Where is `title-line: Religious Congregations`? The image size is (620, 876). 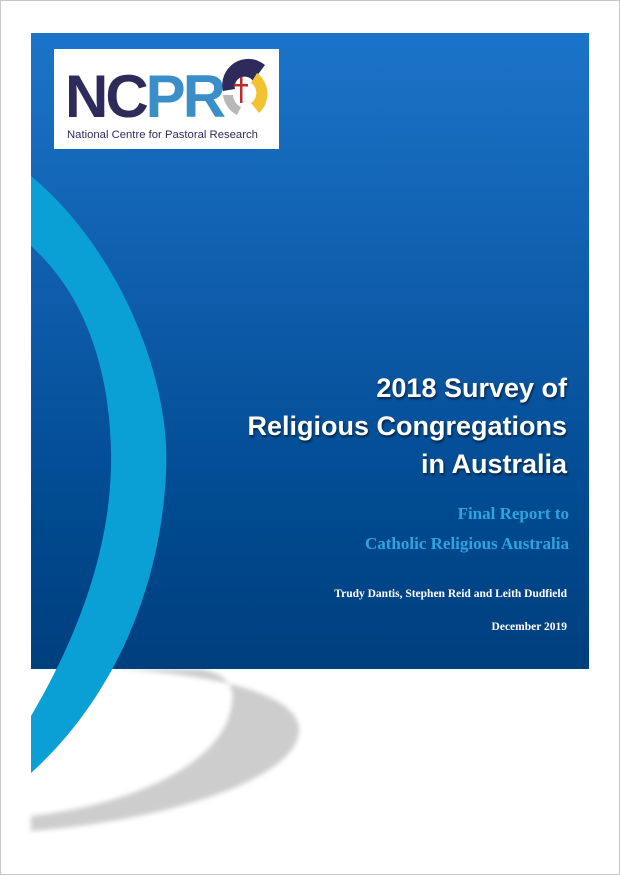 title-line: Religious Congregations is located at coordinates (407, 426).